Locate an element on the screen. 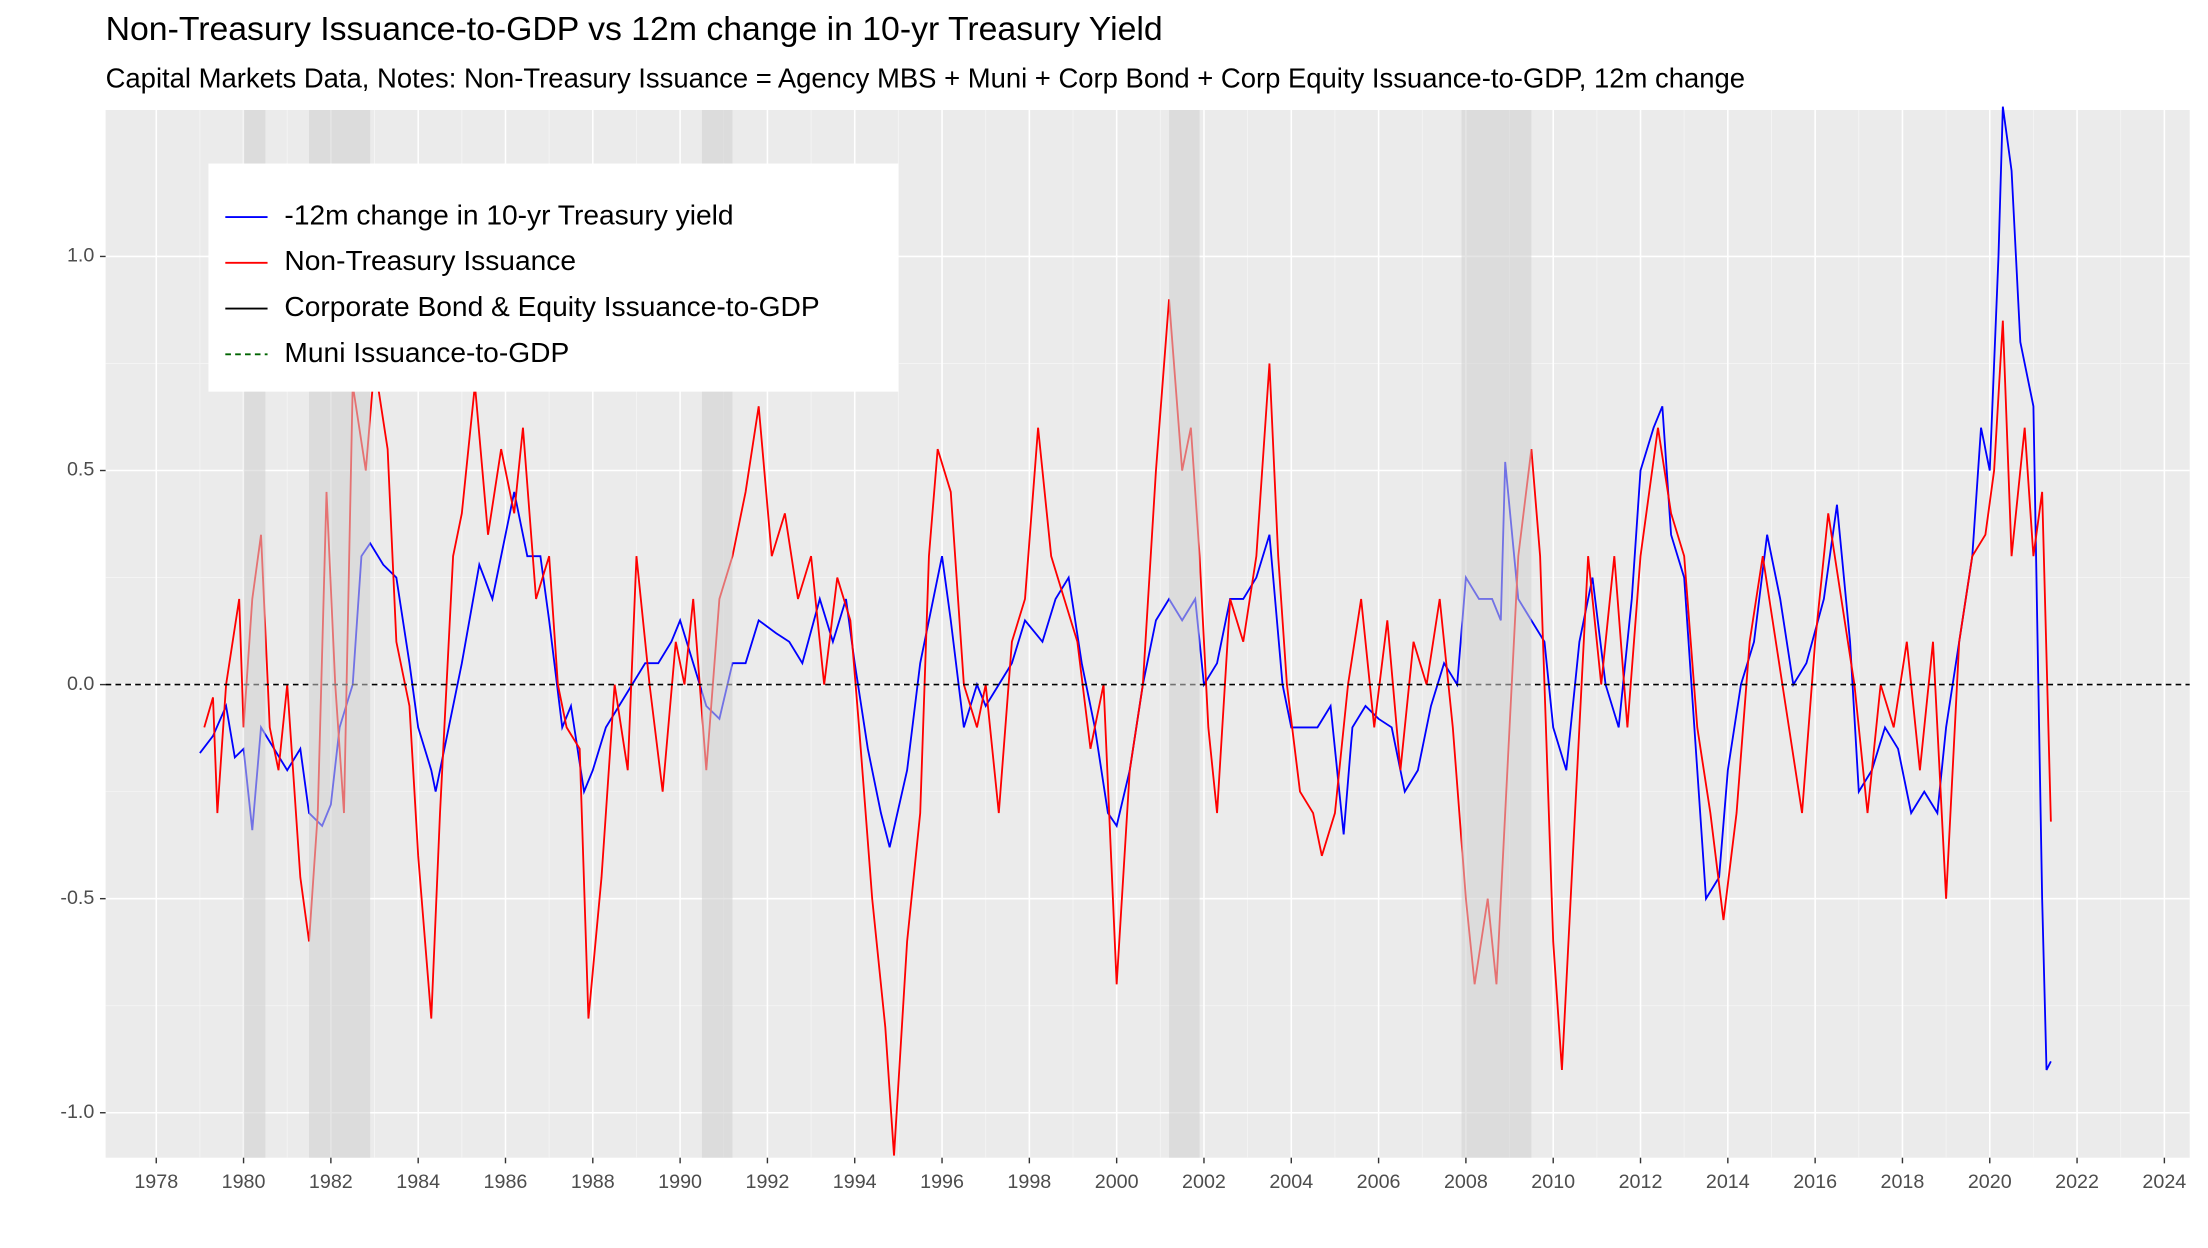  x-tick-label: 1992 is located at coordinates (767, 1182).